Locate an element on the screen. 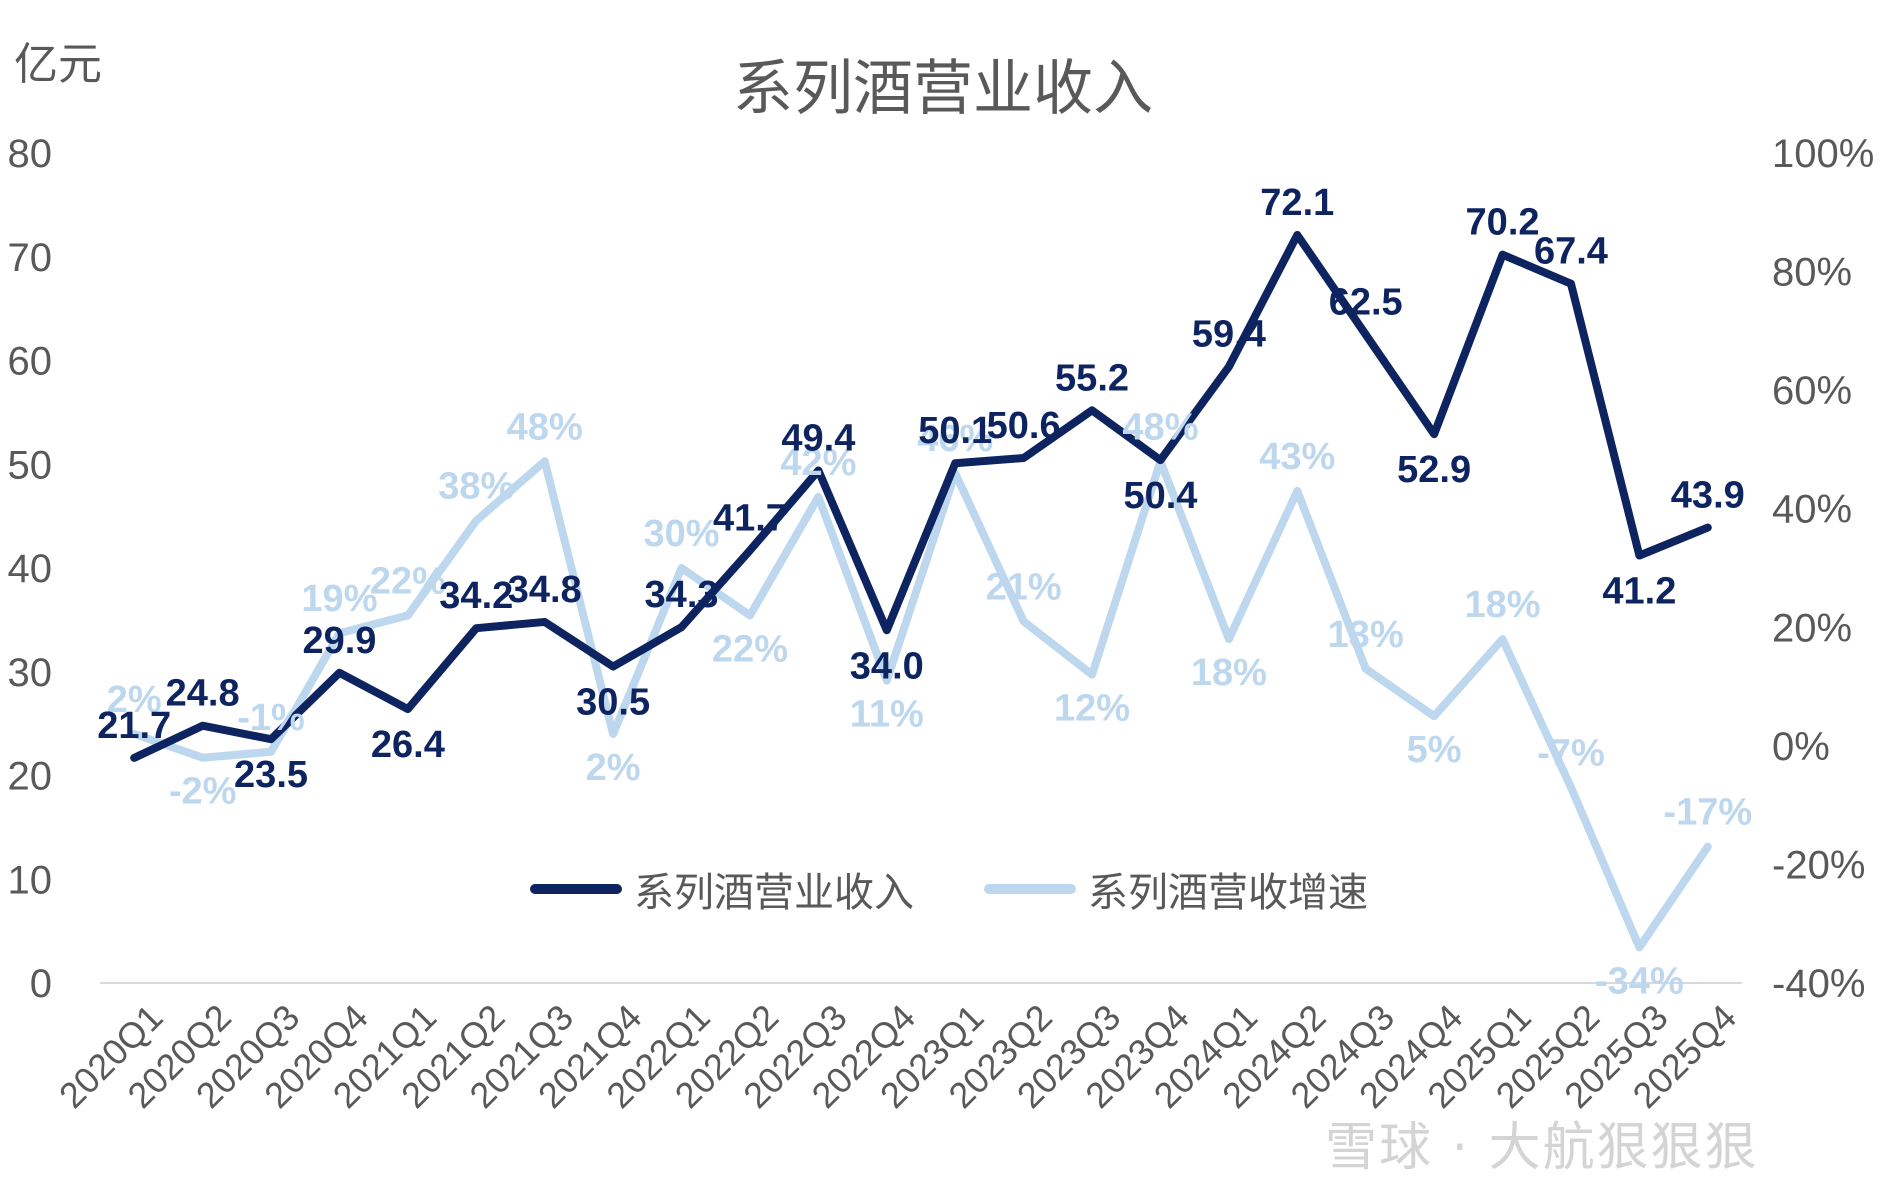 The height and width of the screenshot is (1186, 1886). y-right-tick-label: 60% is located at coordinates (1812, 391).